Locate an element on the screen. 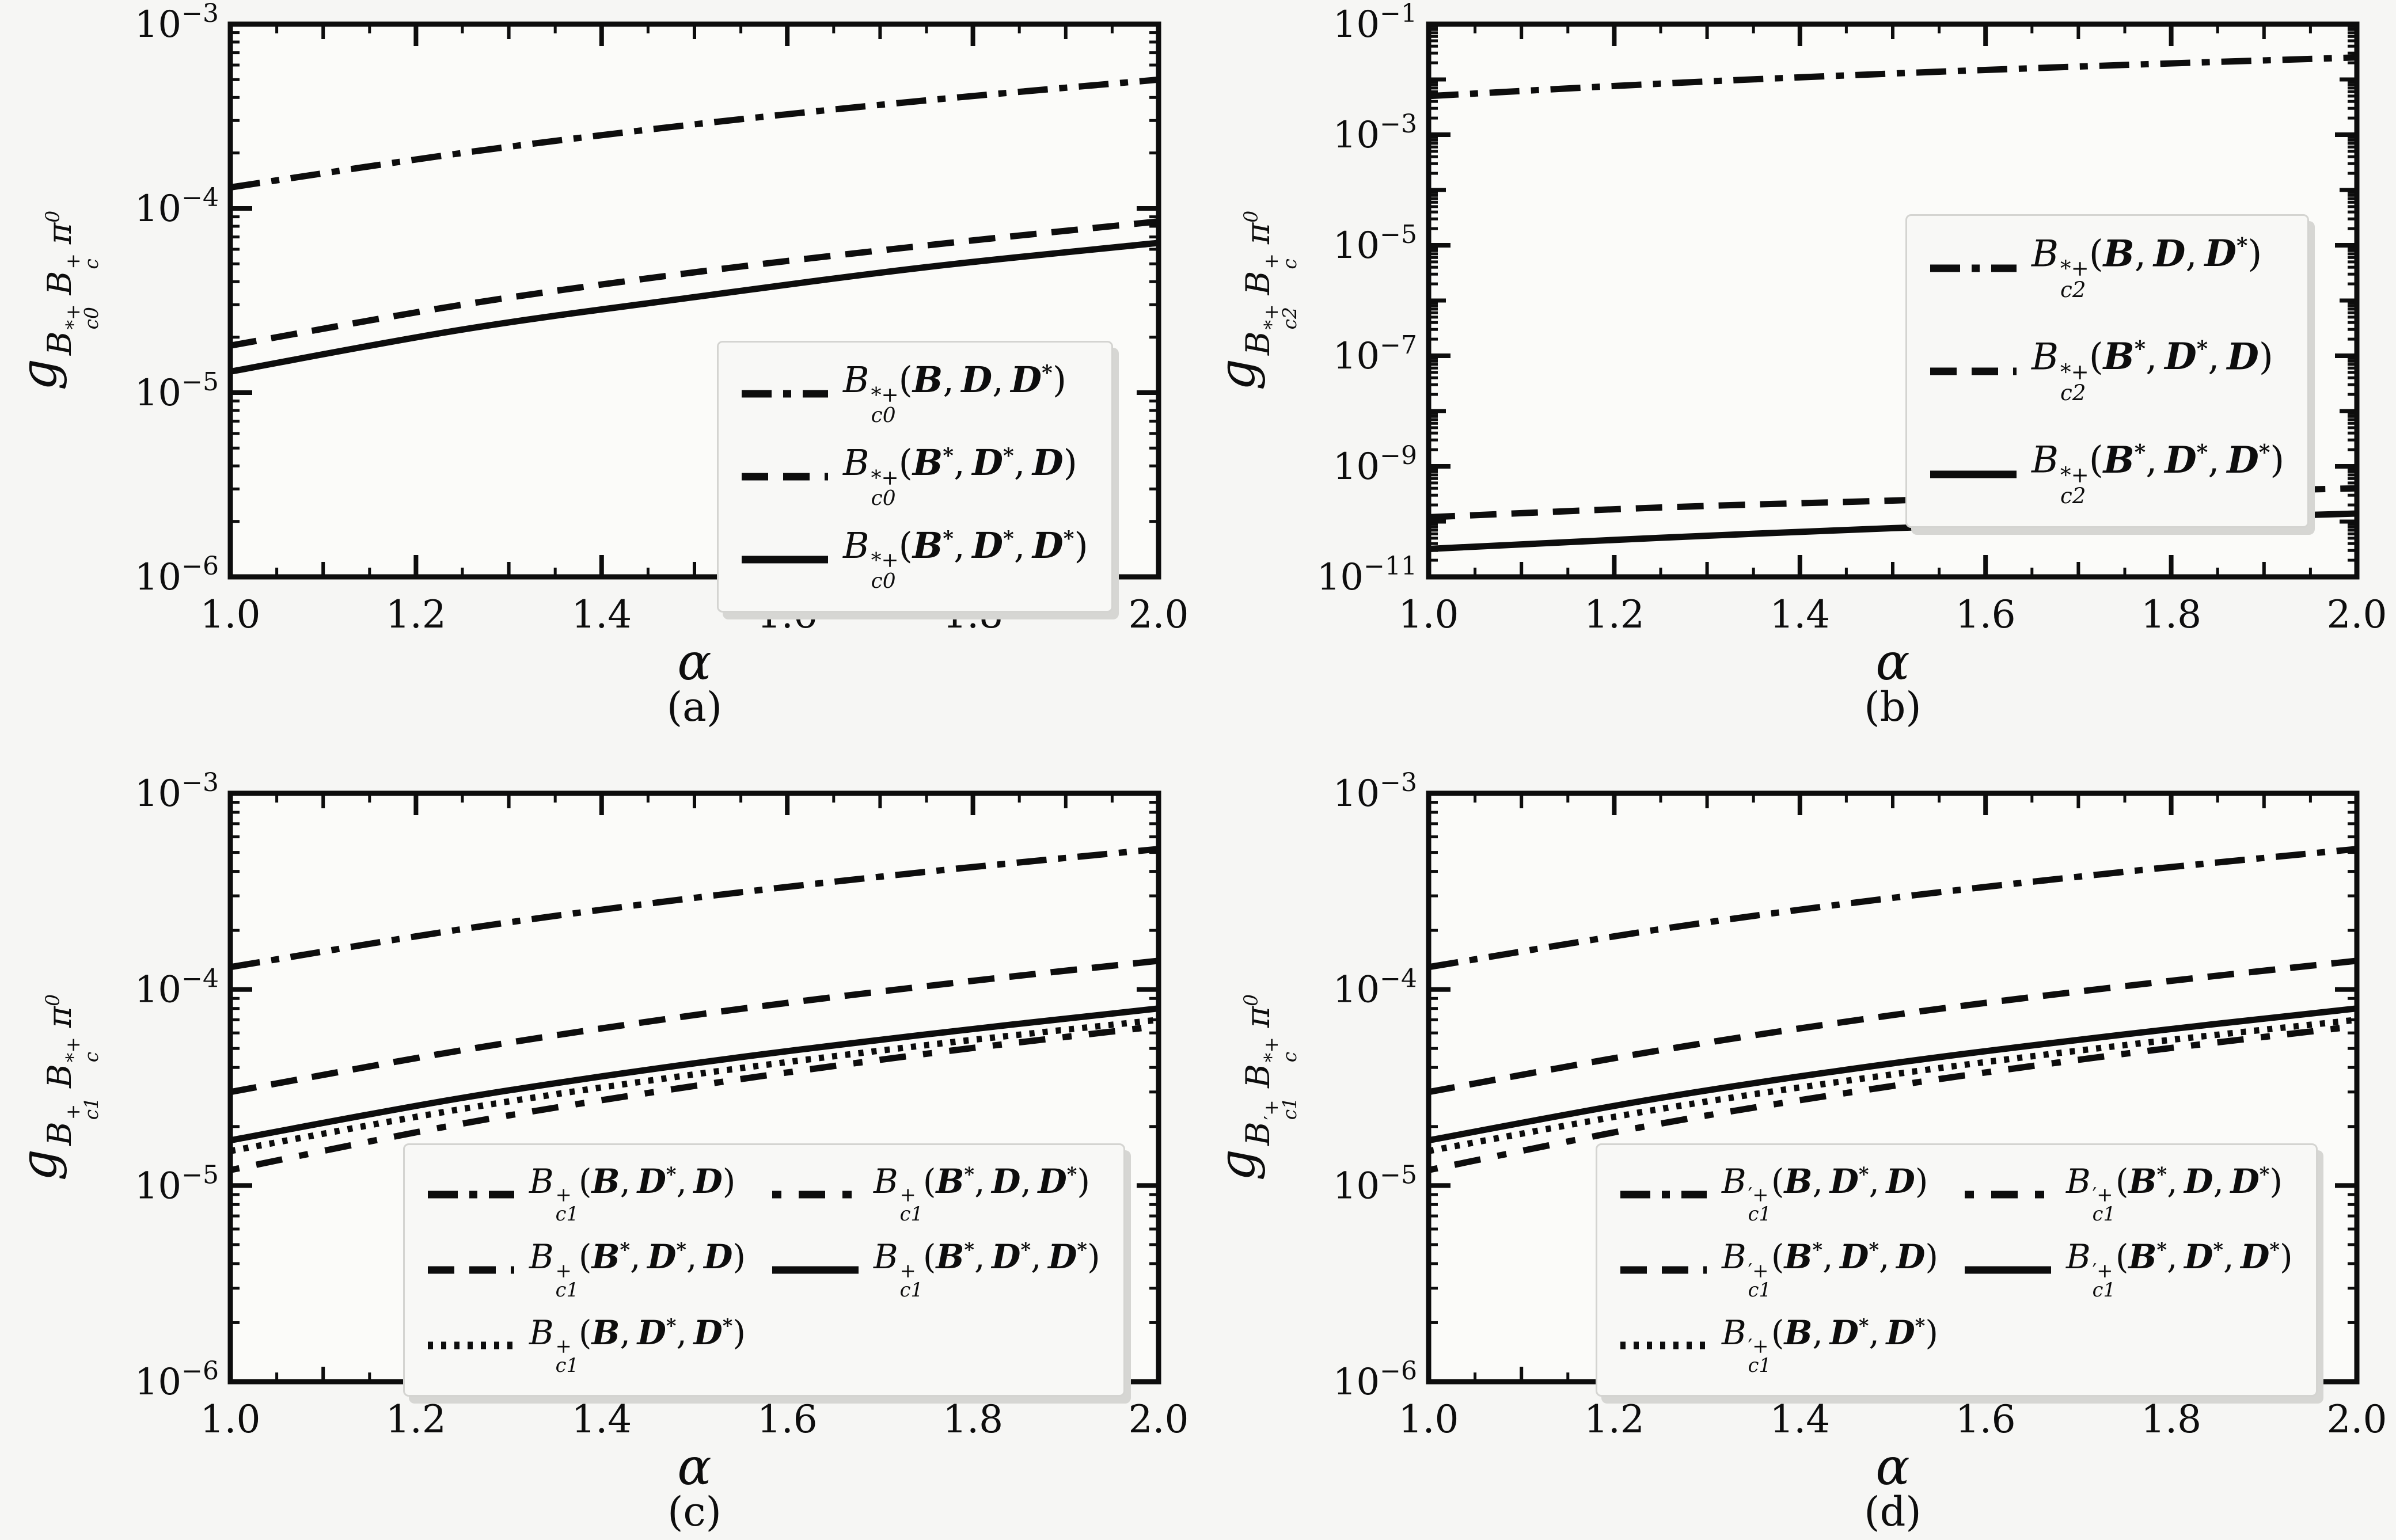 This screenshot has width=2396, height=1540. series-d-0-dashdot is located at coordinates (1892, 909).